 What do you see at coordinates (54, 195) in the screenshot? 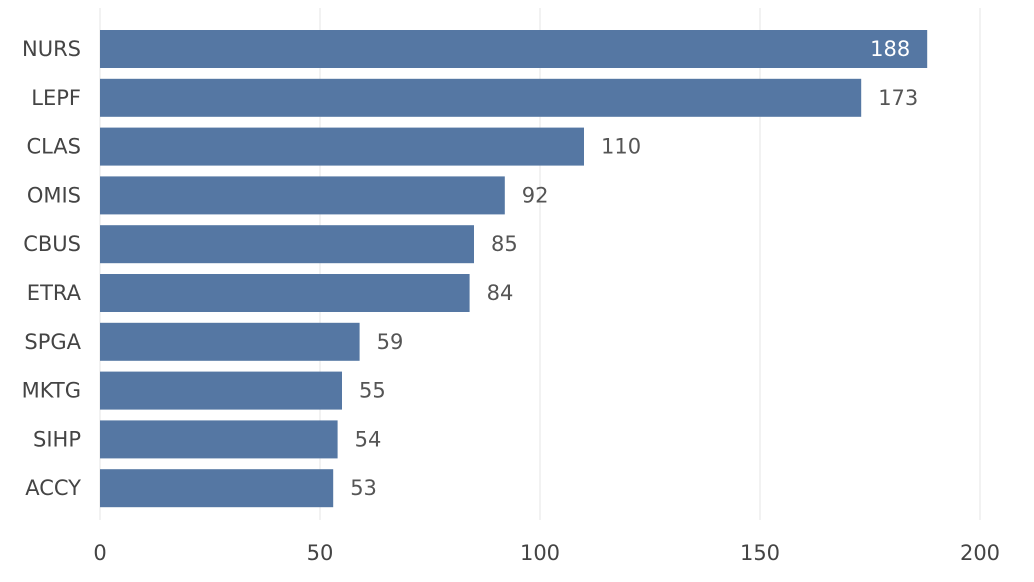
I see `category-label: OMIS` at bounding box center [54, 195].